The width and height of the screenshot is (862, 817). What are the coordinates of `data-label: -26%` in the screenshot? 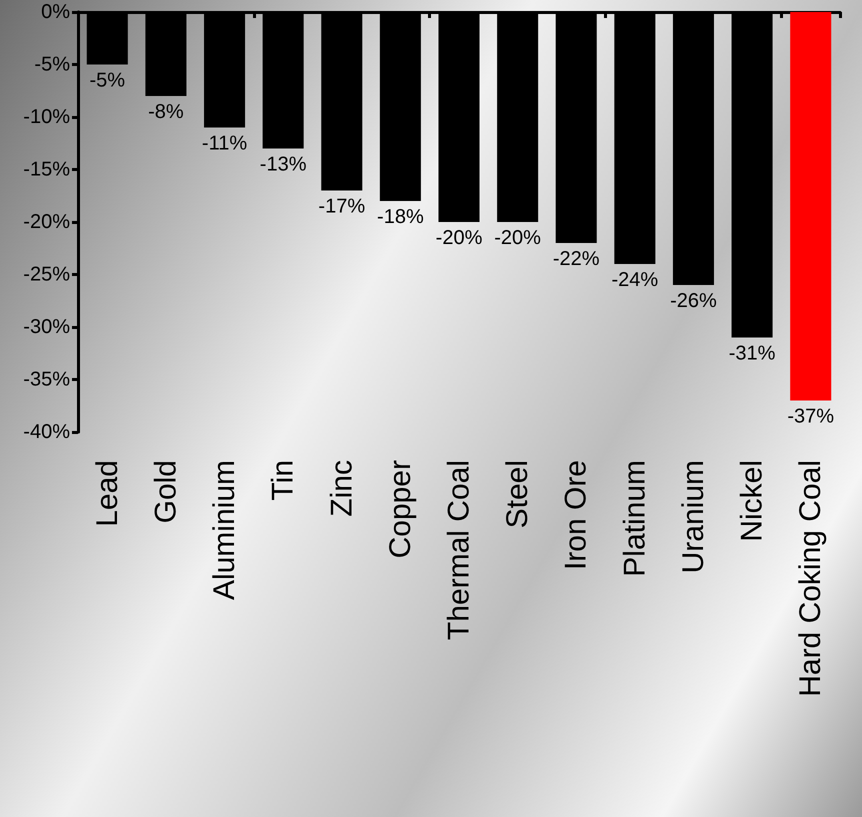 It's located at (694, 301).